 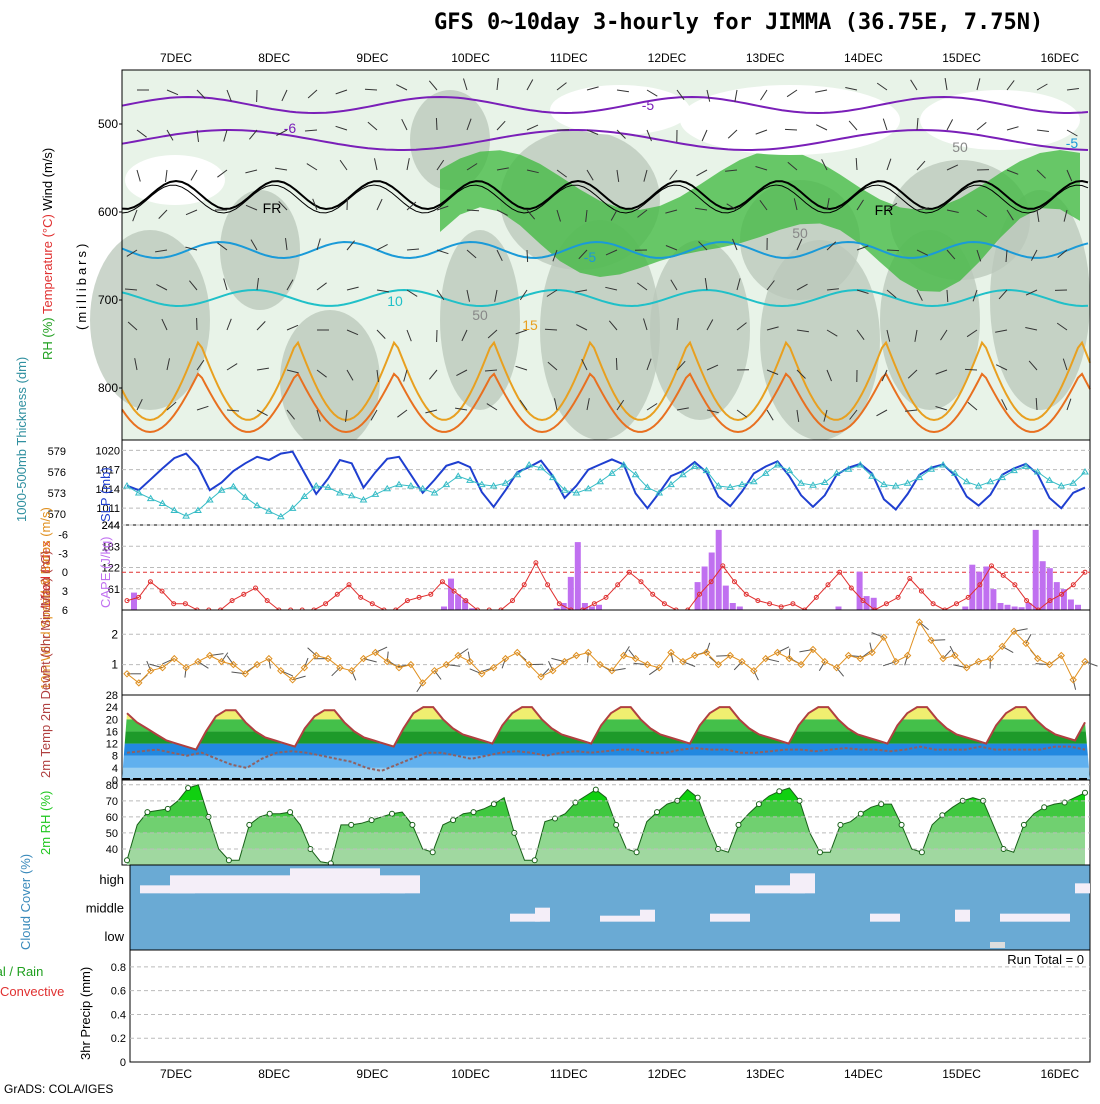 I want to click on ylabel: 2m RH (%), so click(x=45, y=823).